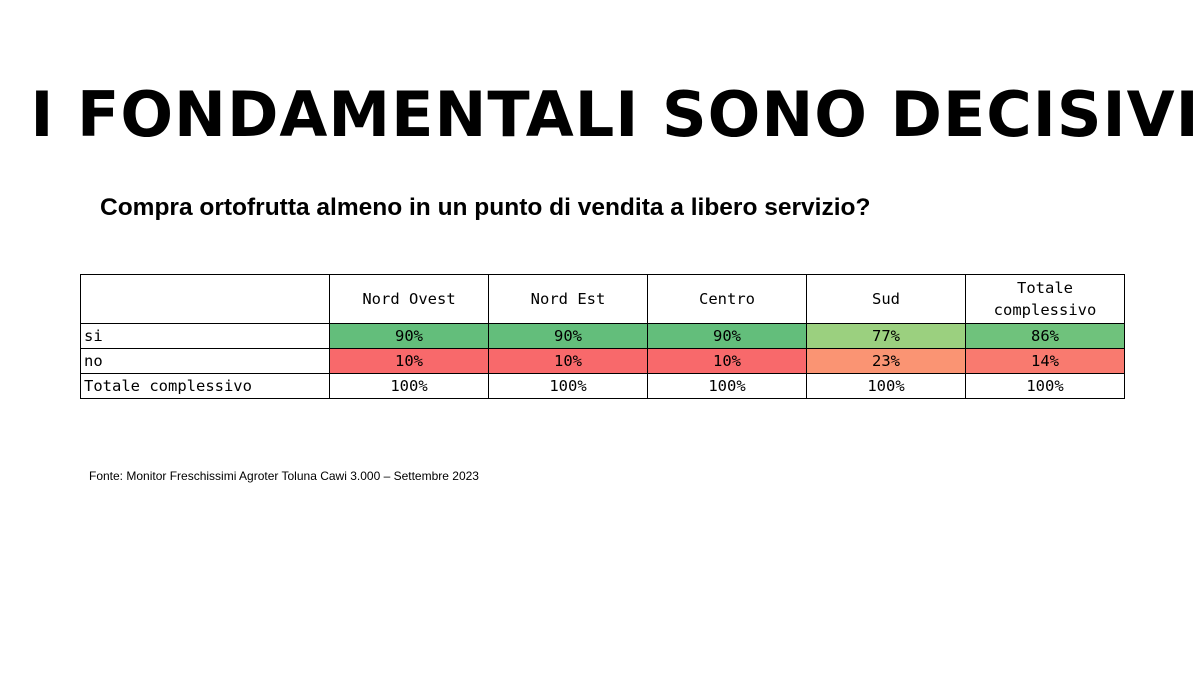  Describe the element at coordinates (615, 114) in the screenshot. I see `page-title: I FONDAMENTALI SONO DECISIVI` at that location.